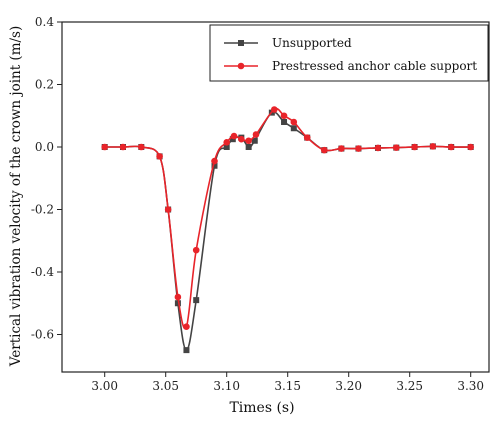 Image resolution: width=498 pixels, height=421 pixels. Describe the element at coordinates (470, 386) in the screenshot. I see `x-tick-label: 3.30` at that location.